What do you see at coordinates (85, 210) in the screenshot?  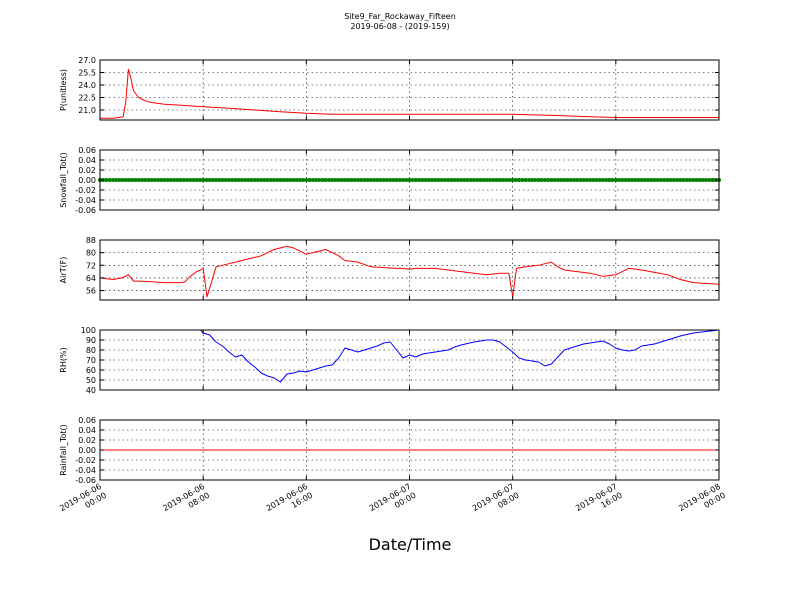 I see `y-tick-label: -0.06` at bounding box center [85, 210].